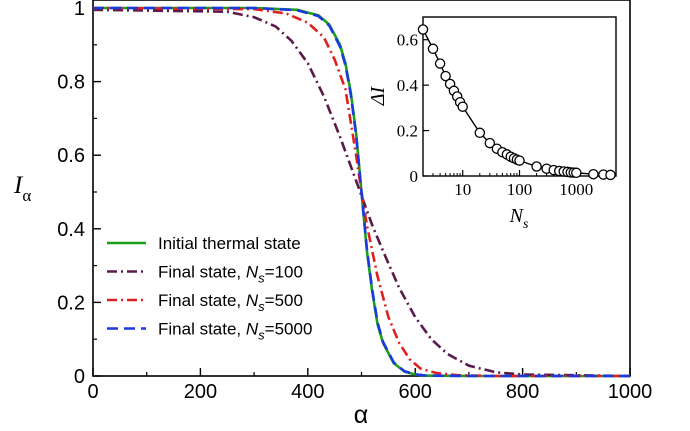  I want to click on x-tick-label: 1000, so click(630, 392).